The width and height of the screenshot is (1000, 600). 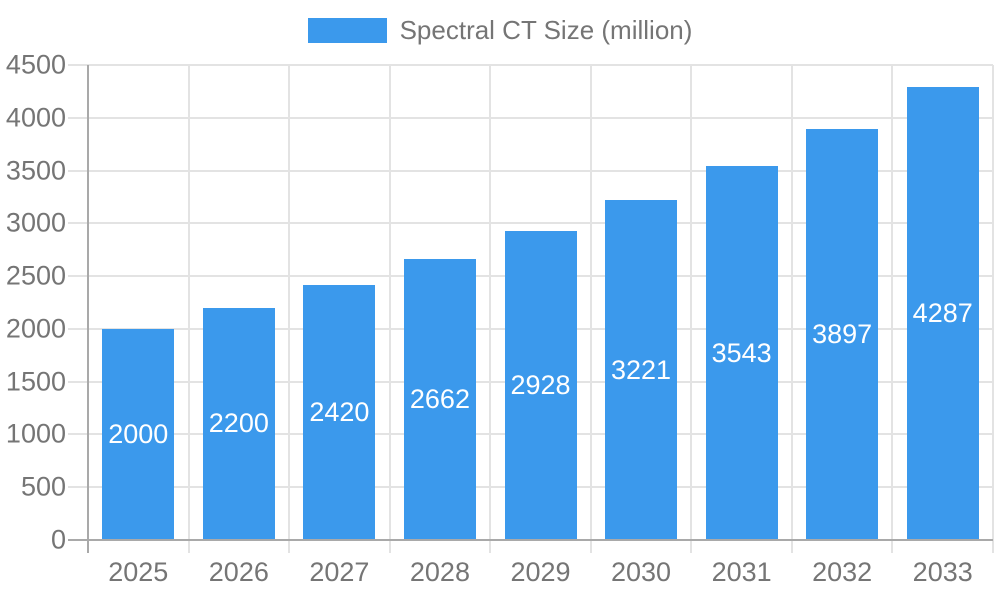 I want to click on bar-2033: 4287, so click(x=942, y=313).